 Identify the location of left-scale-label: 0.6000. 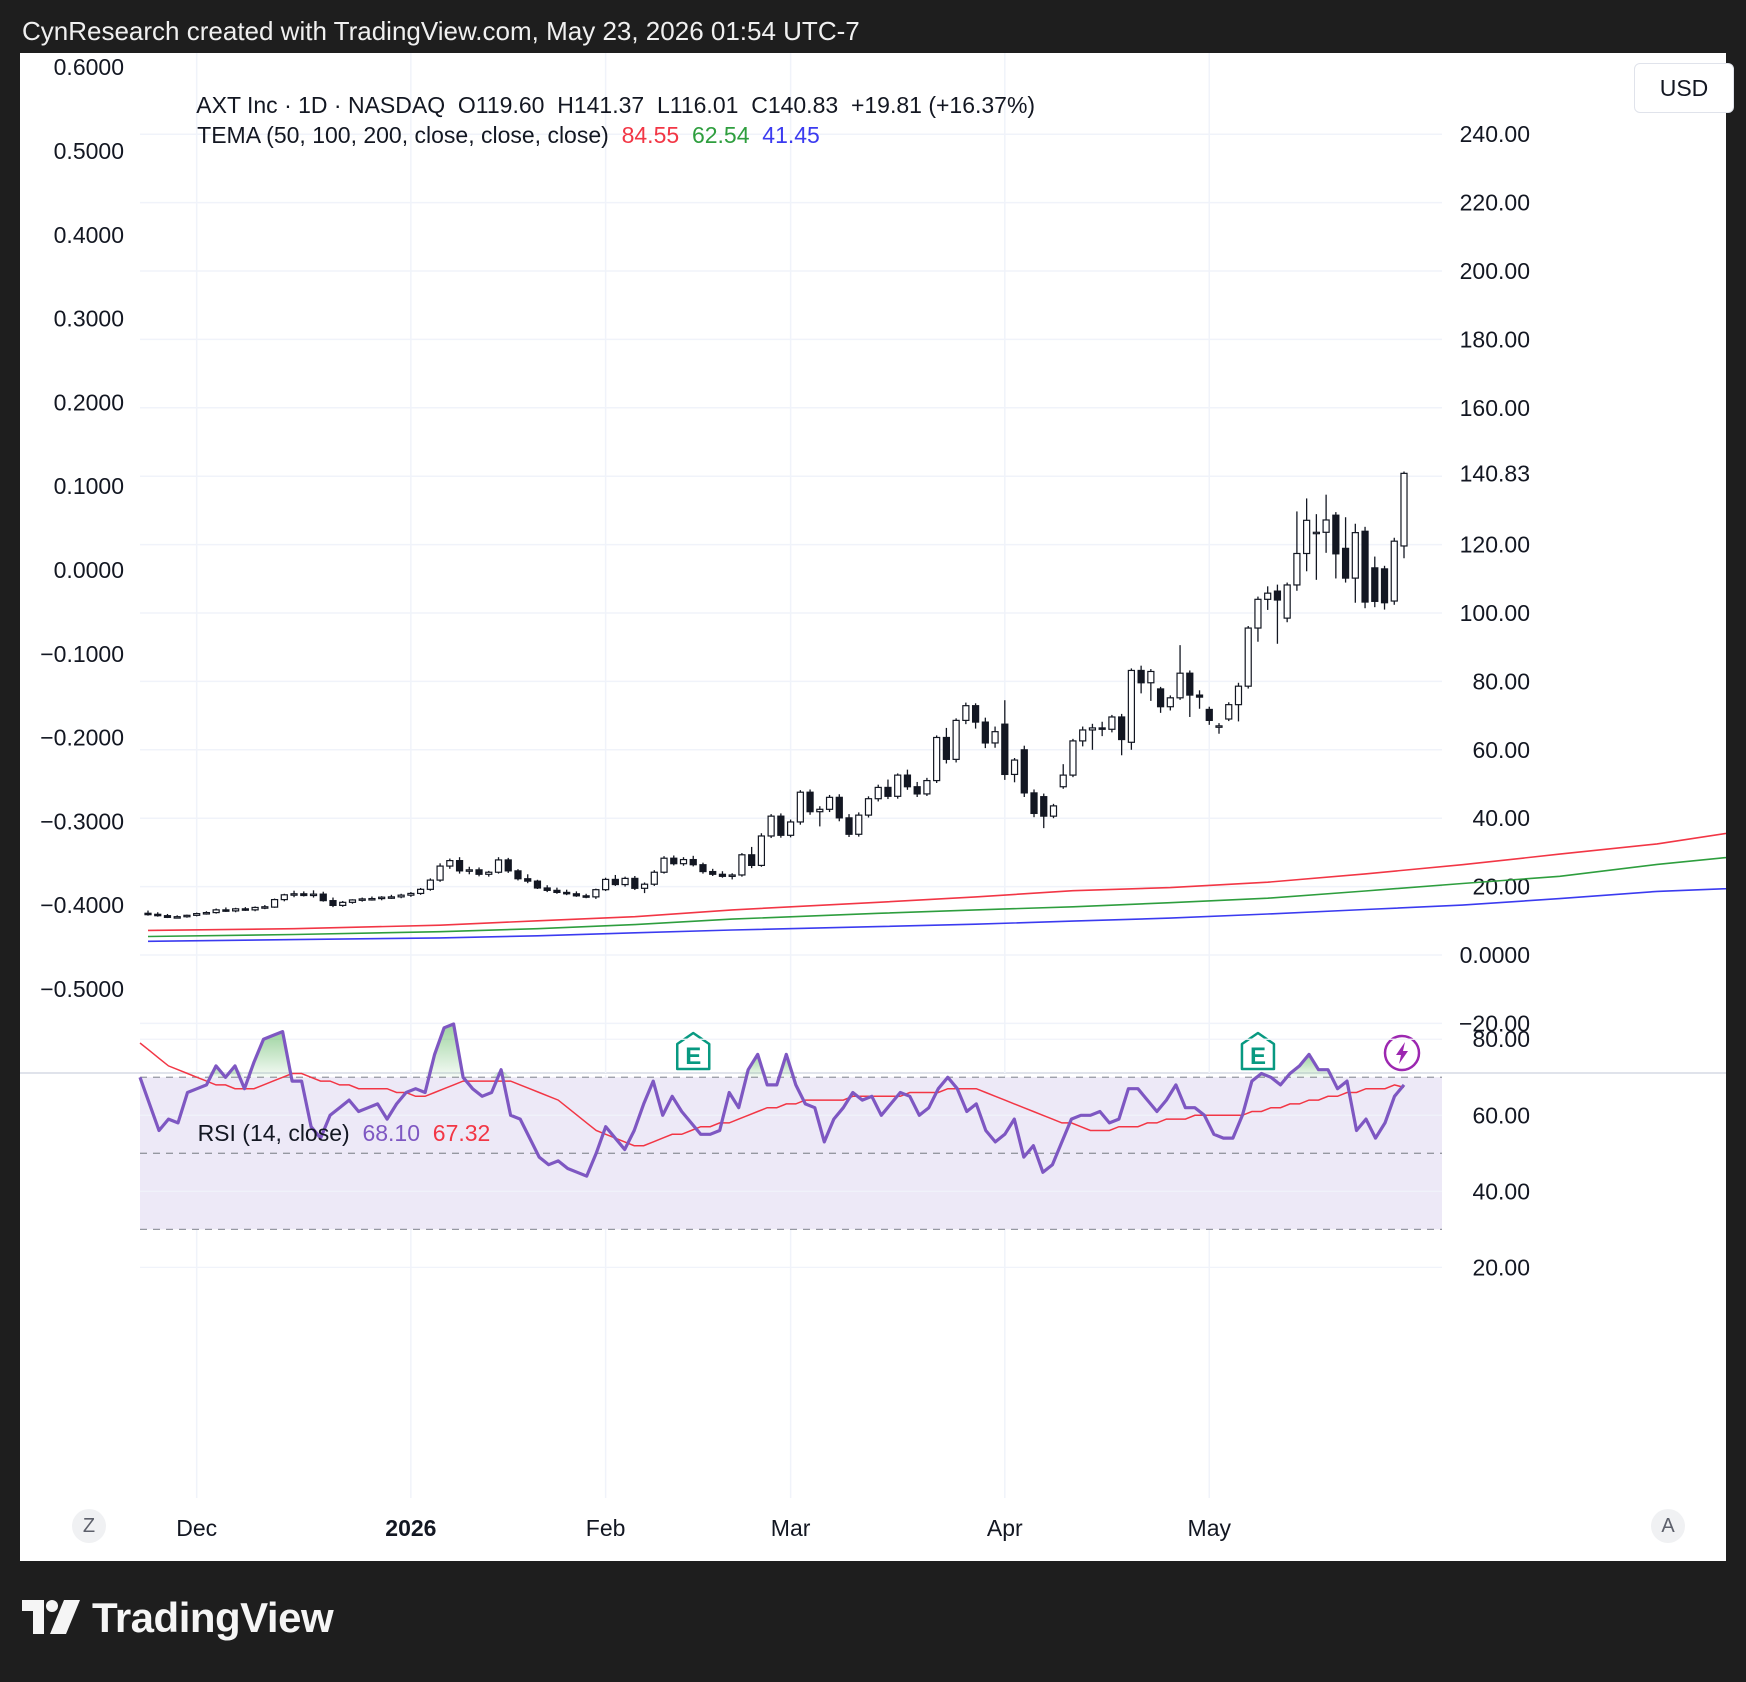
(89, 67).